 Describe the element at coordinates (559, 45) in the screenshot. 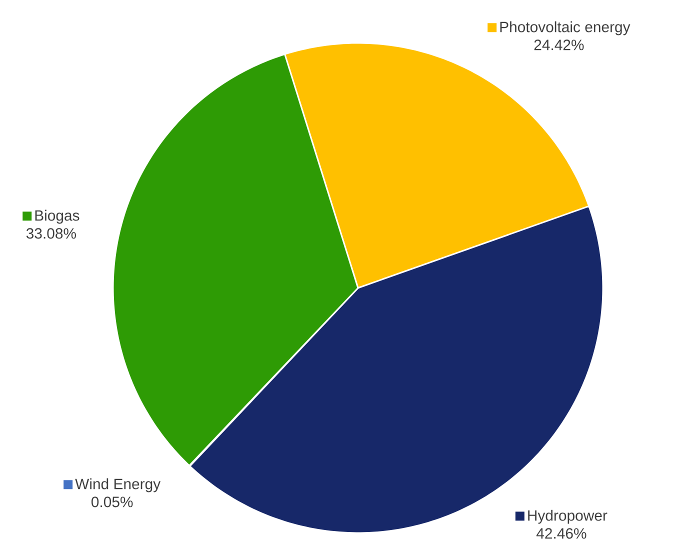

I see `data-label: 24.42%` at that location.